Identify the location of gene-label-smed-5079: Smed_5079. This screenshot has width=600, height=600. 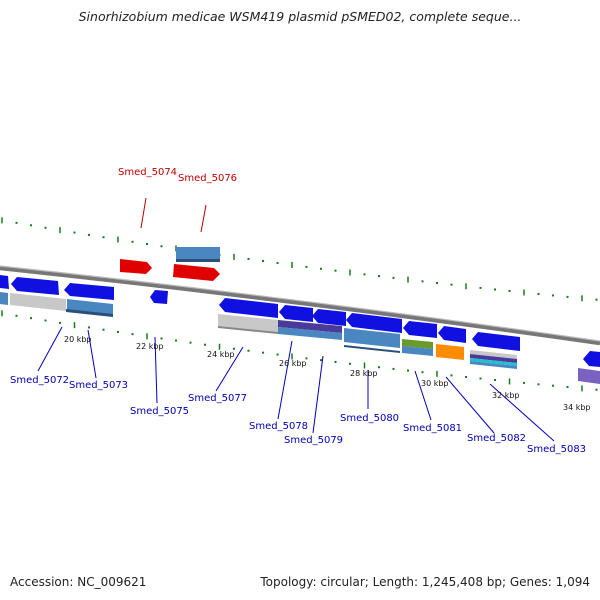
(313, 440).